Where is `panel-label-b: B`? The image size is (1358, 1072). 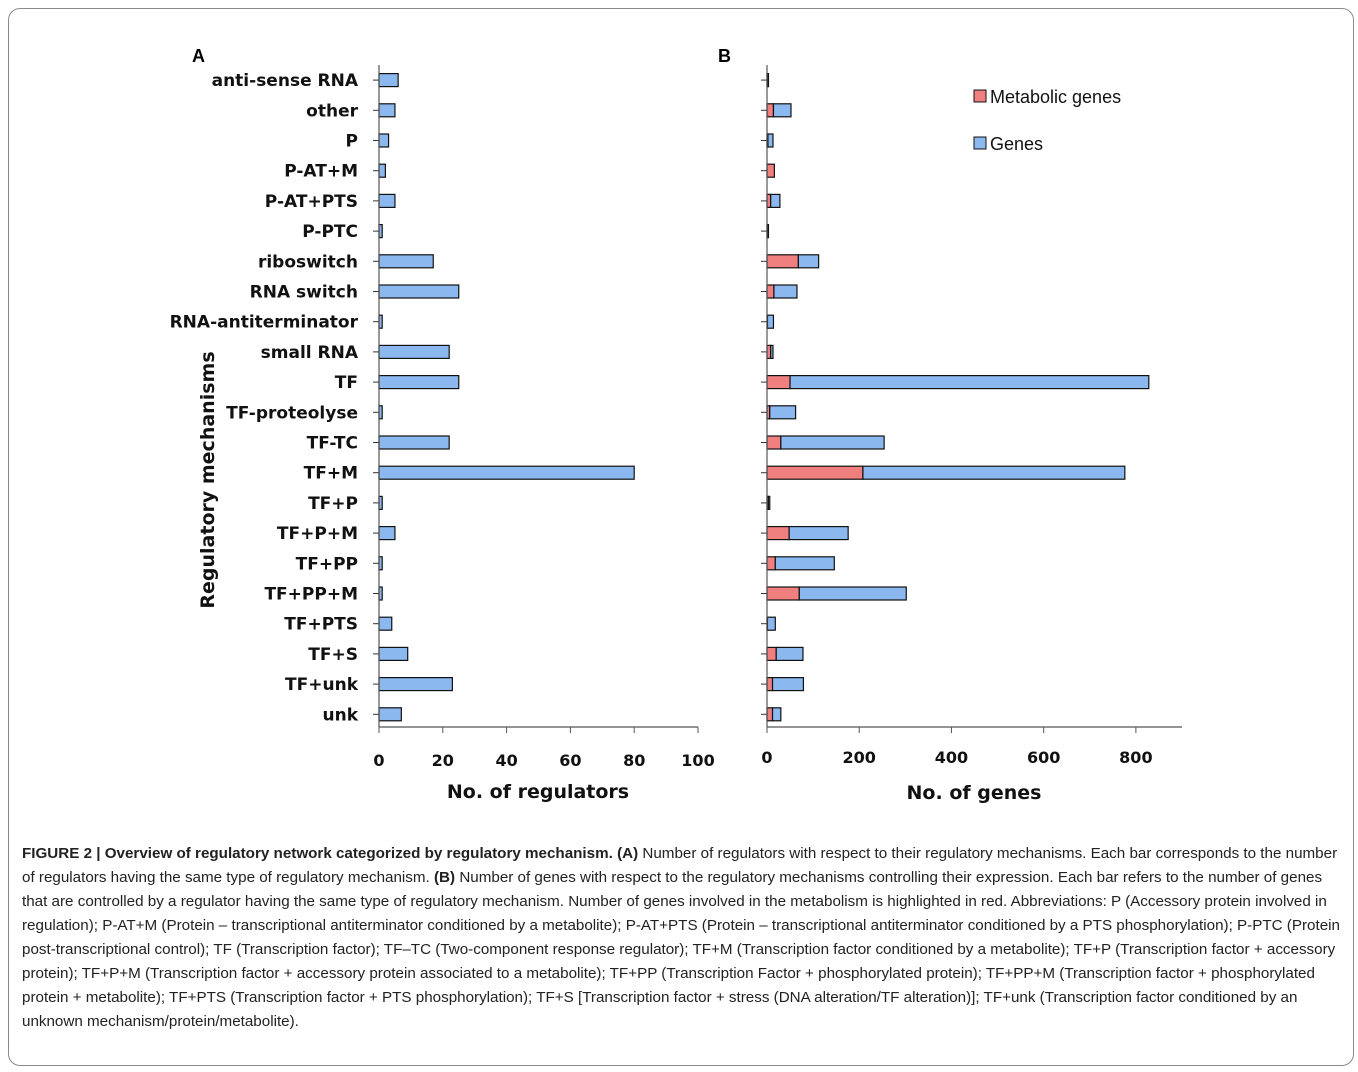
panel-label-b: B is located at coordinates (724, 56).